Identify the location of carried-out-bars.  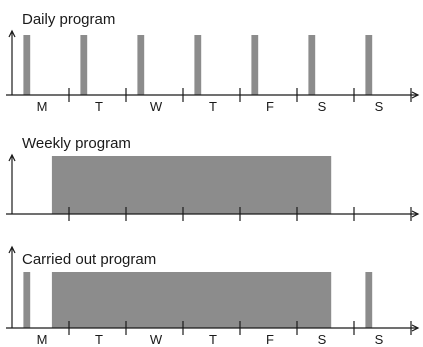
(198, 300).